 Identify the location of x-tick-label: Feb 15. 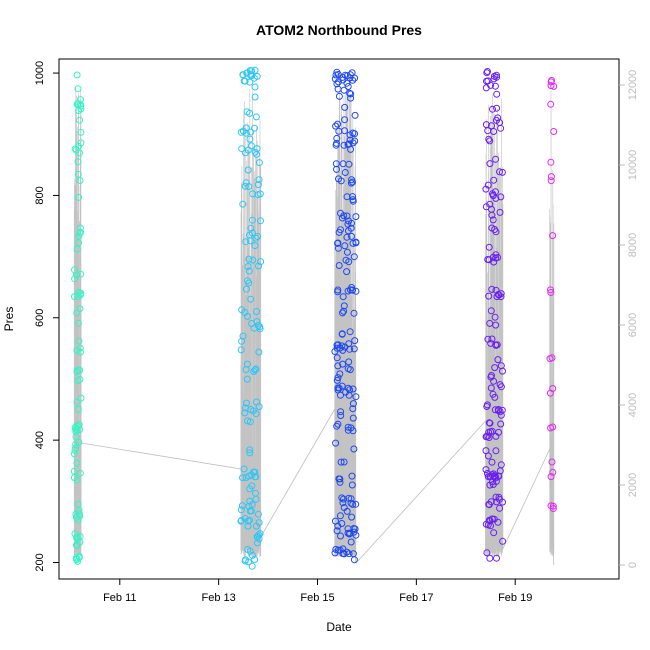
(317, 598).